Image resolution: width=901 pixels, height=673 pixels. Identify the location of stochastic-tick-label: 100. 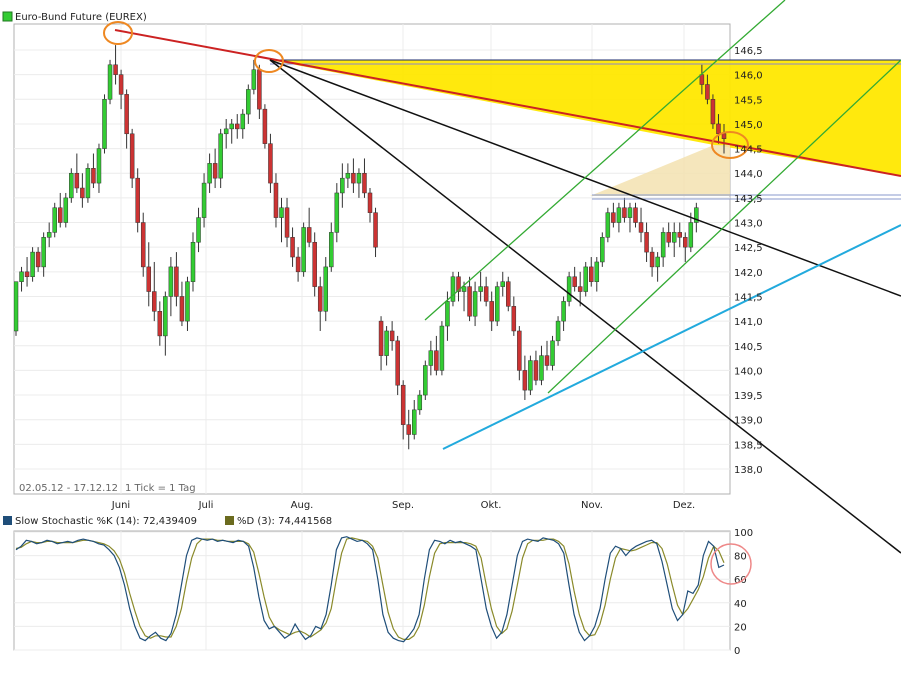
(743, 533).